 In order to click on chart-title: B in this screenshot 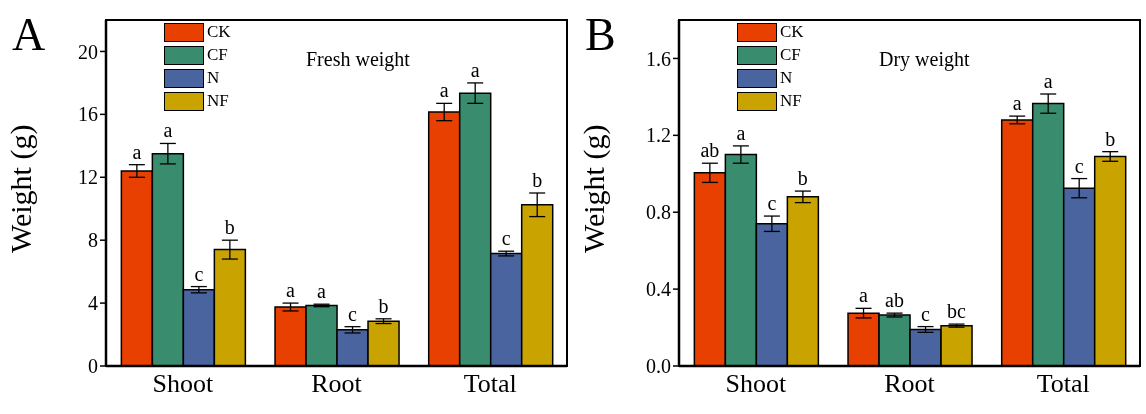, I will do `click(600, 34)`.